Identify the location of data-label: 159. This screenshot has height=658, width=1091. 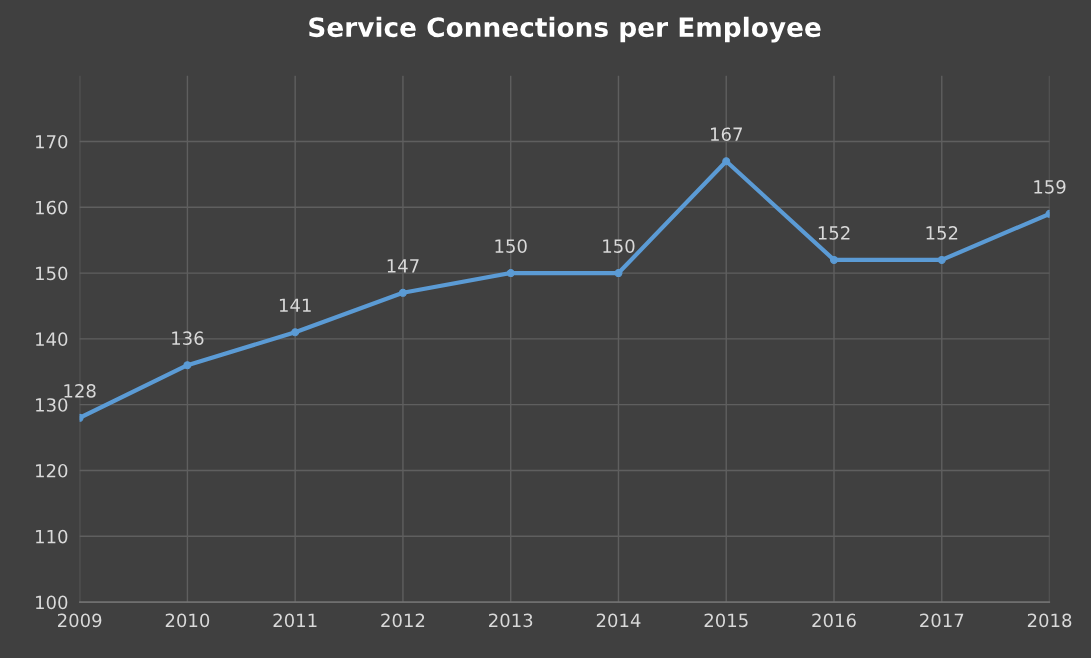
(1050, 187).